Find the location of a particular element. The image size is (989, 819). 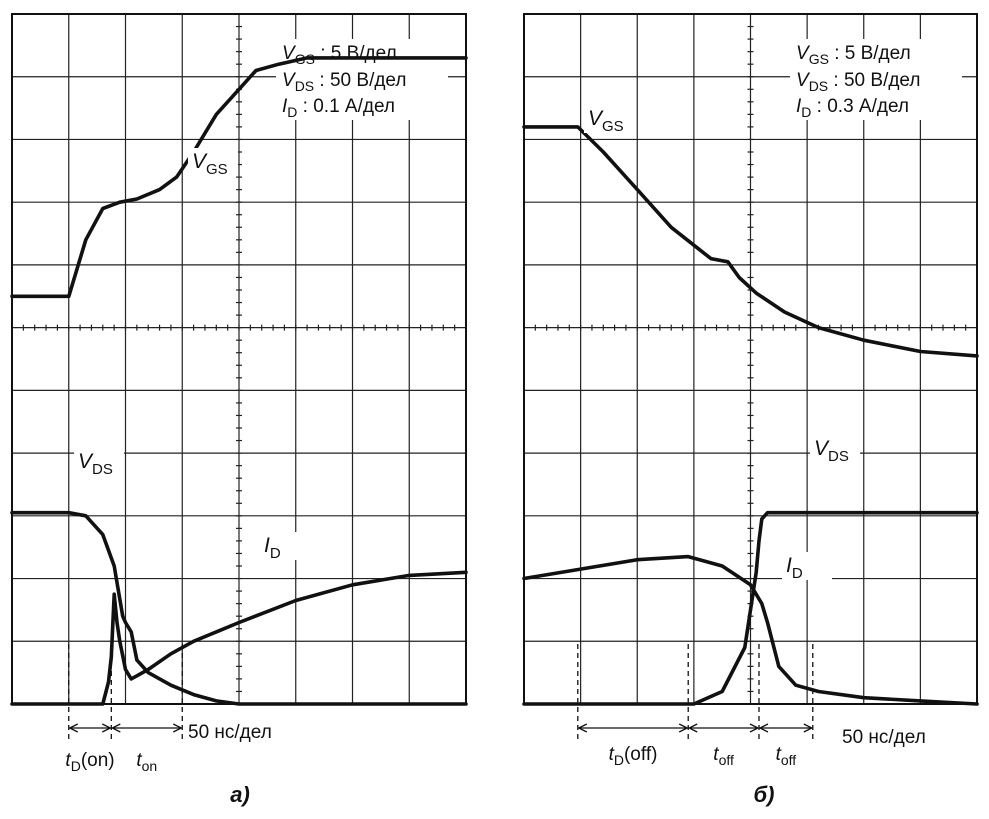

setting-label: VGS : 5 В/дел is located at coordinates (853, 55).